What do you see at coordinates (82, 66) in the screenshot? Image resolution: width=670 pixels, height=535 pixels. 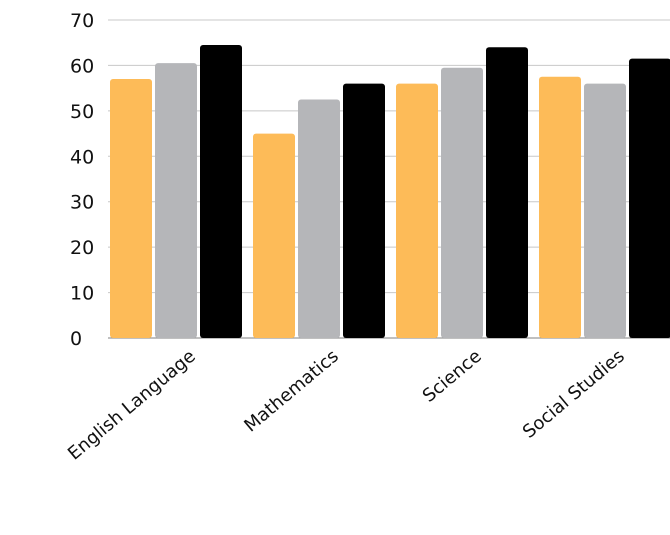 I see `y-tick-label: 60` at bounding box center [82, 66].